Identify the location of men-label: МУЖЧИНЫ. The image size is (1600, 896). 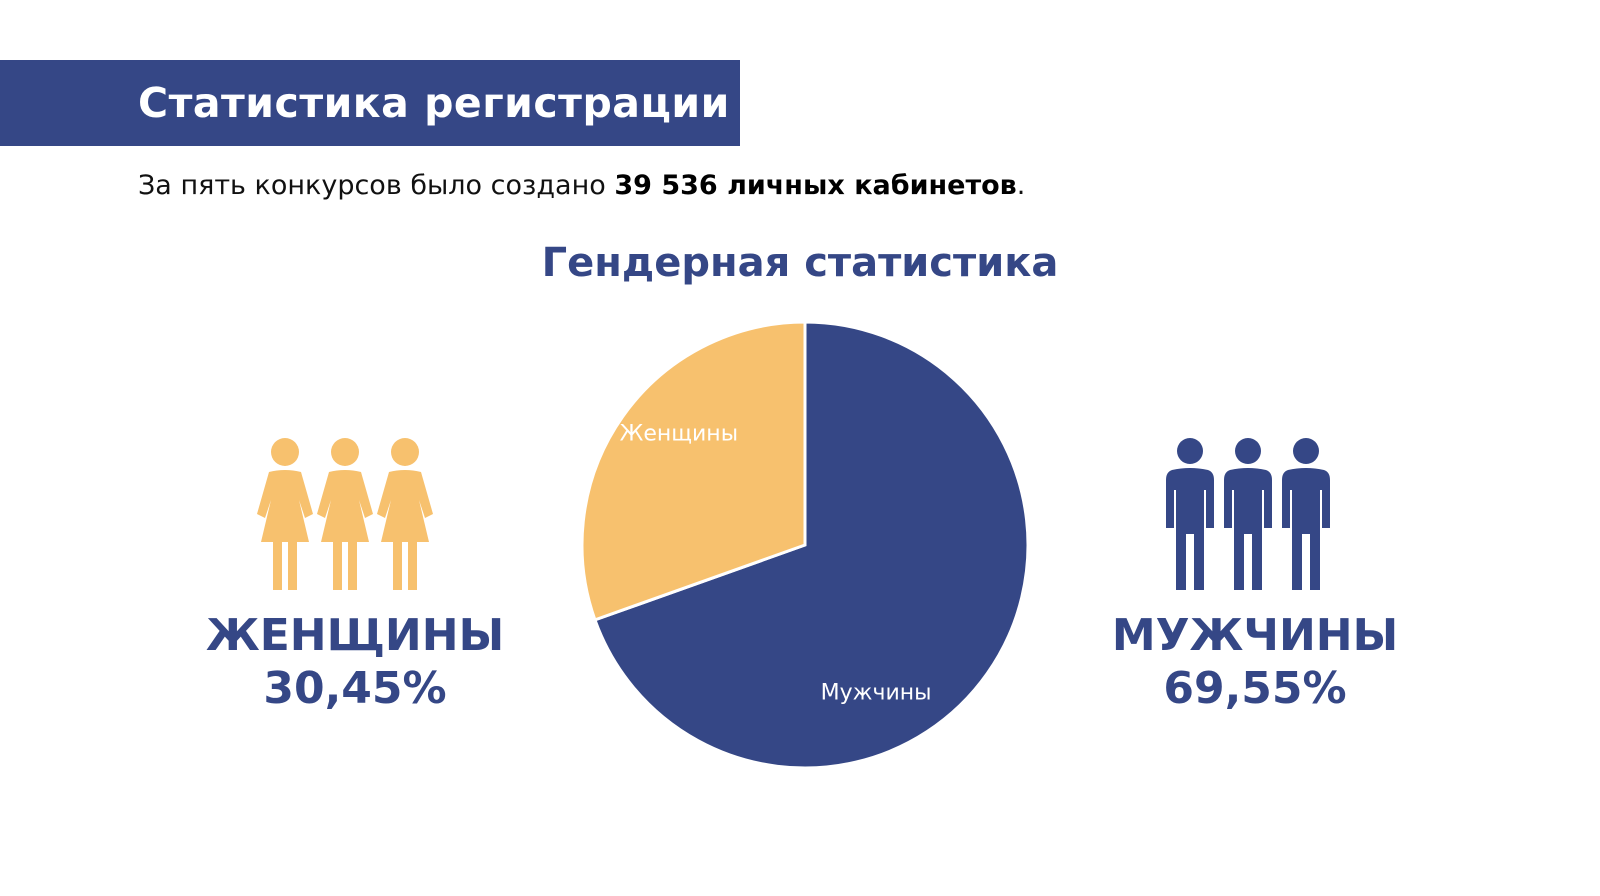
(1255, 635).